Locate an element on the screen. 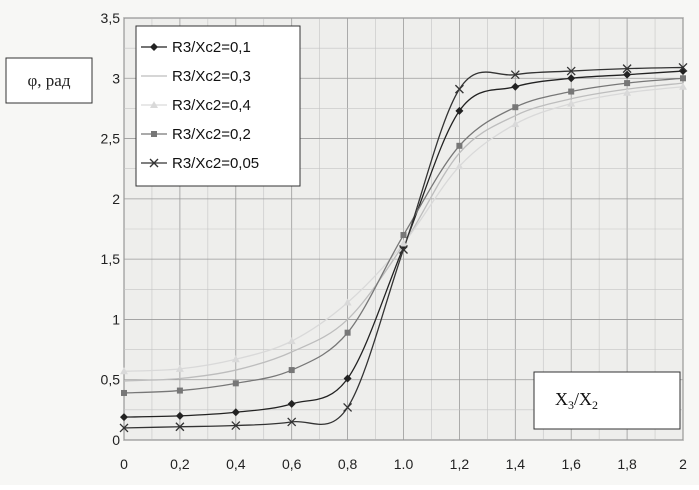  y-axis-label: φ, рад is located at coordinates (48, 80).